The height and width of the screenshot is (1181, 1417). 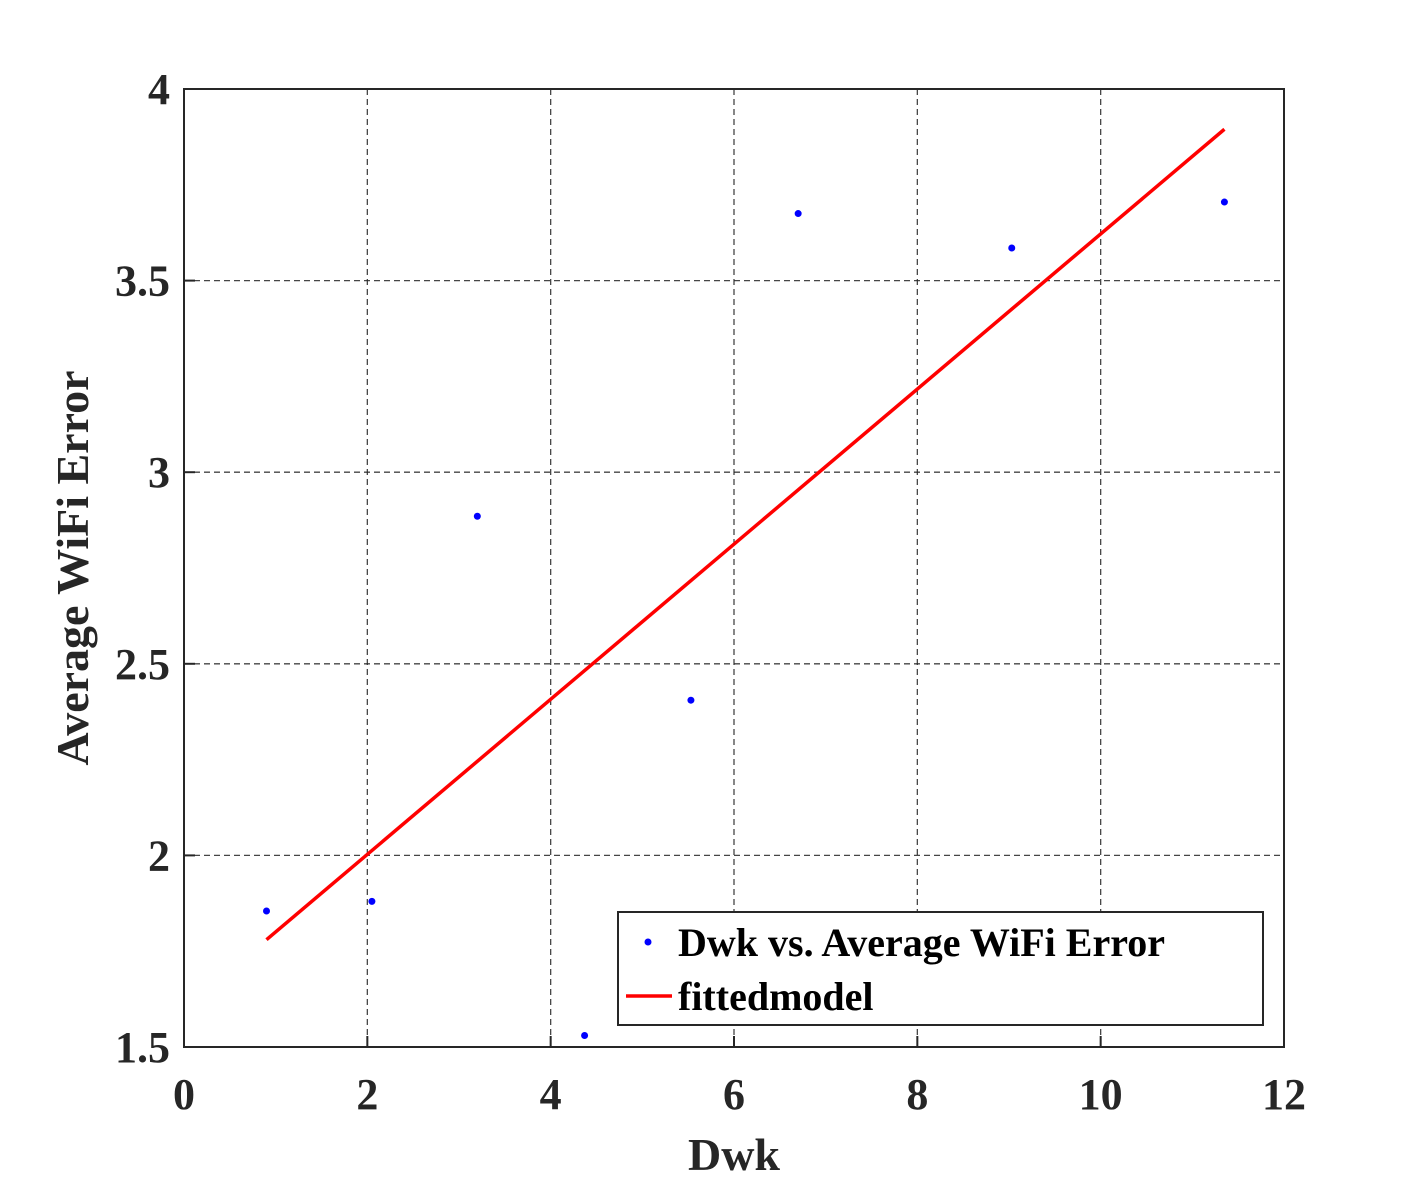 I want to click on x-tick-label: 8, so click(x=917, y=1094).